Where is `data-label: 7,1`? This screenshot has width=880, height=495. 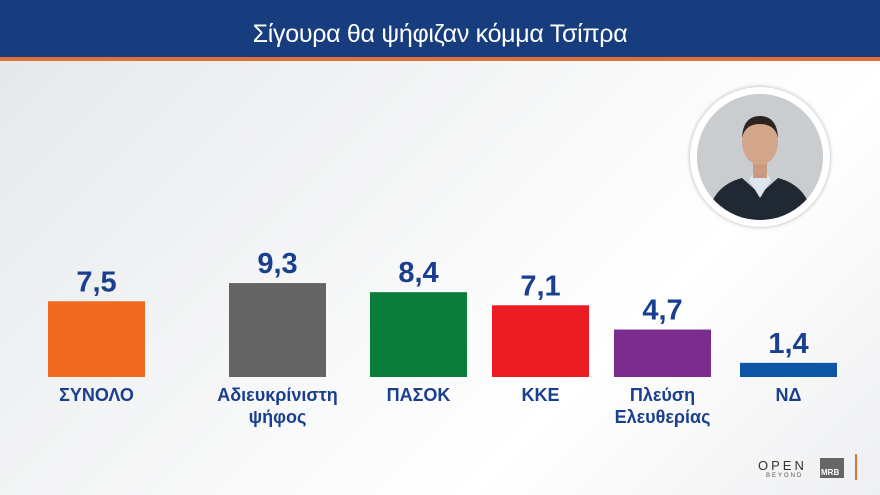
data-label: 7,1 is located at coordinates (540, 286).